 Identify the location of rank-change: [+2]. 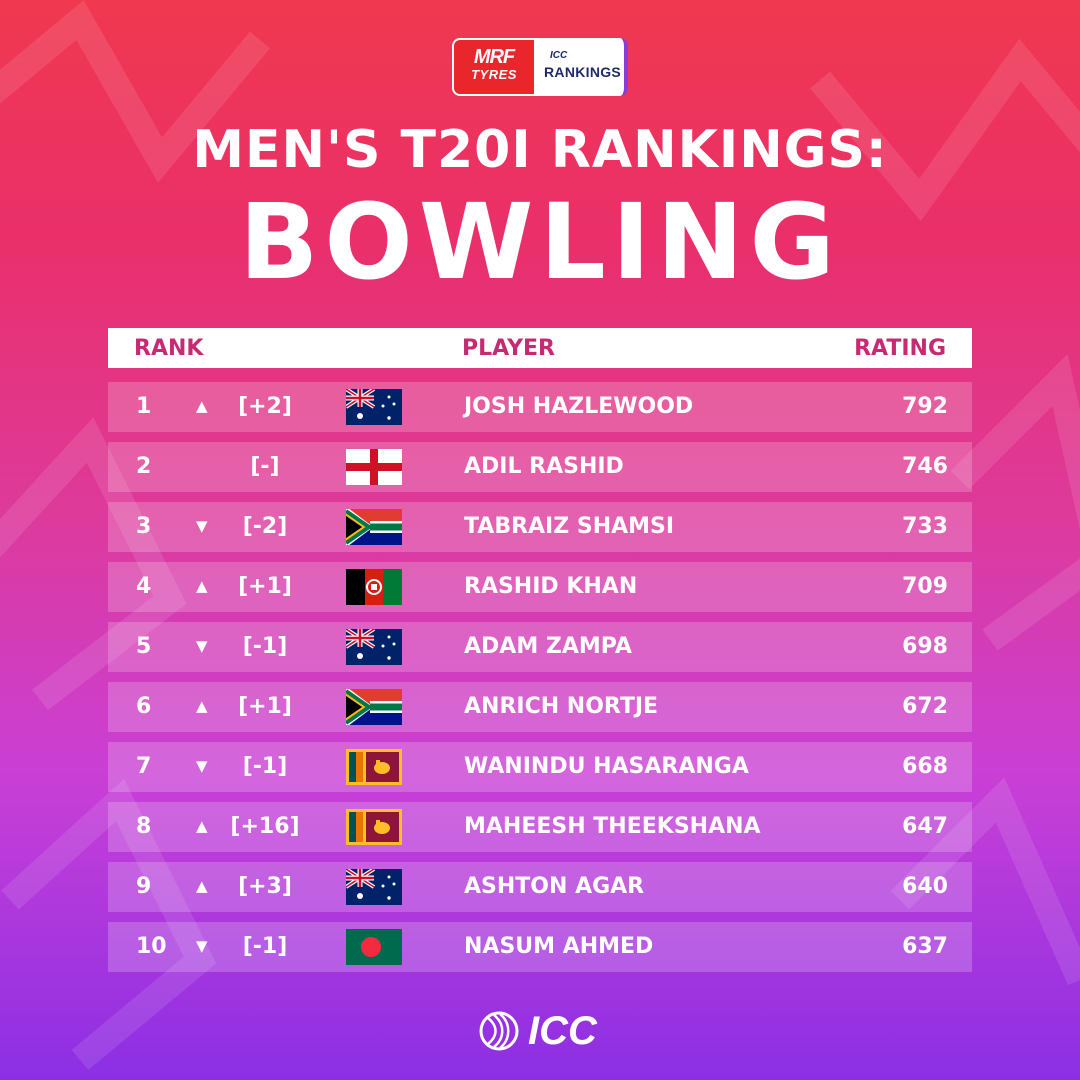
(265, 406).